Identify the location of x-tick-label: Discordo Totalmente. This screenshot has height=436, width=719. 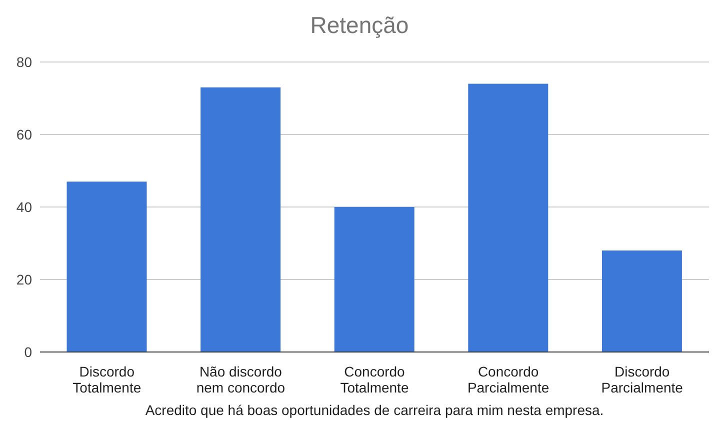
(107, 380).